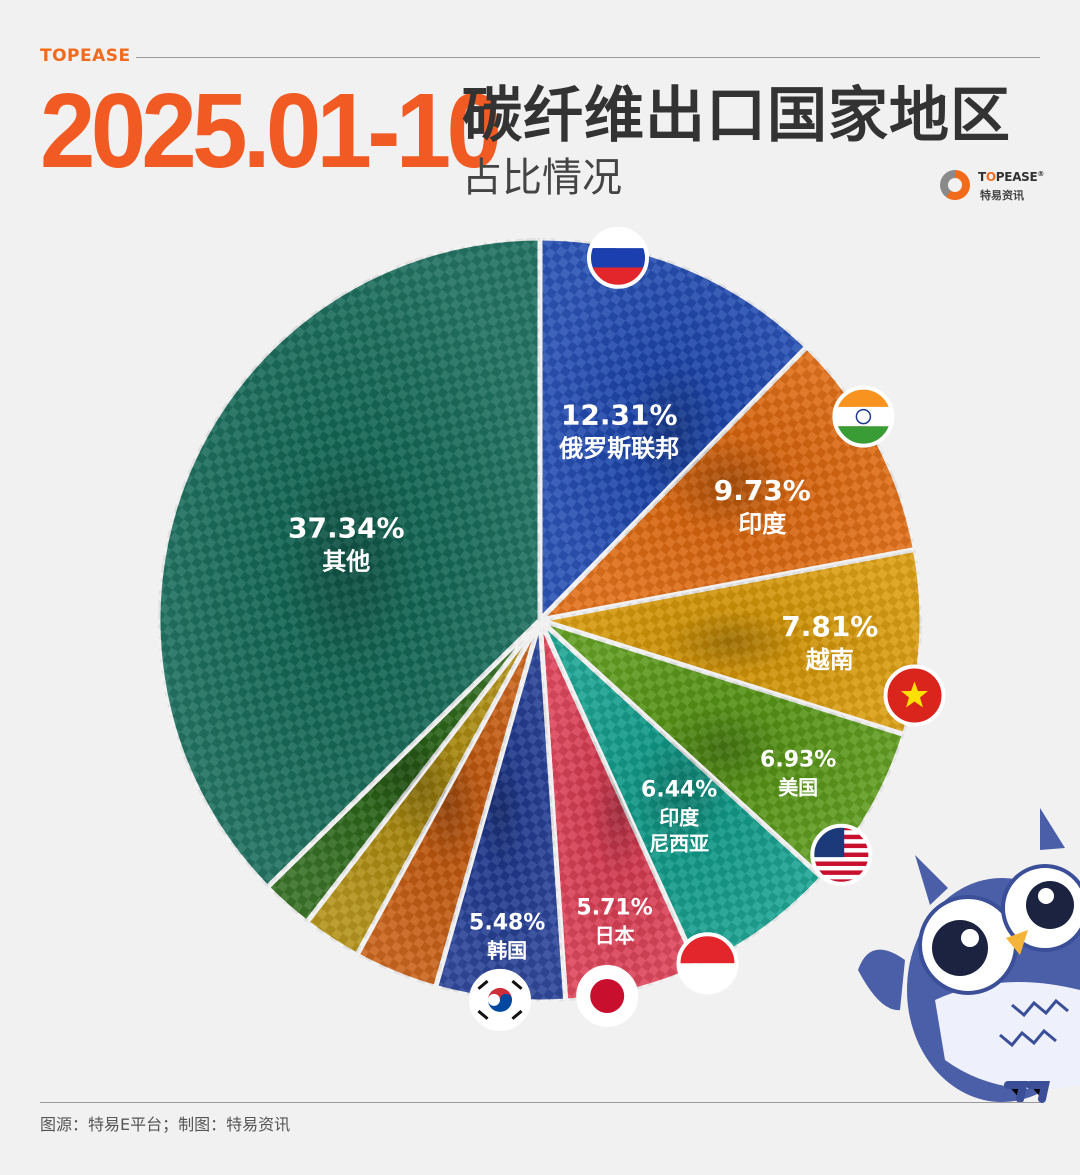 This screenshot has height=1175, width=1080. Describe the element at coordinates (346, 562) in the screenshot. I see `category-label-其他: 其他` at that location.